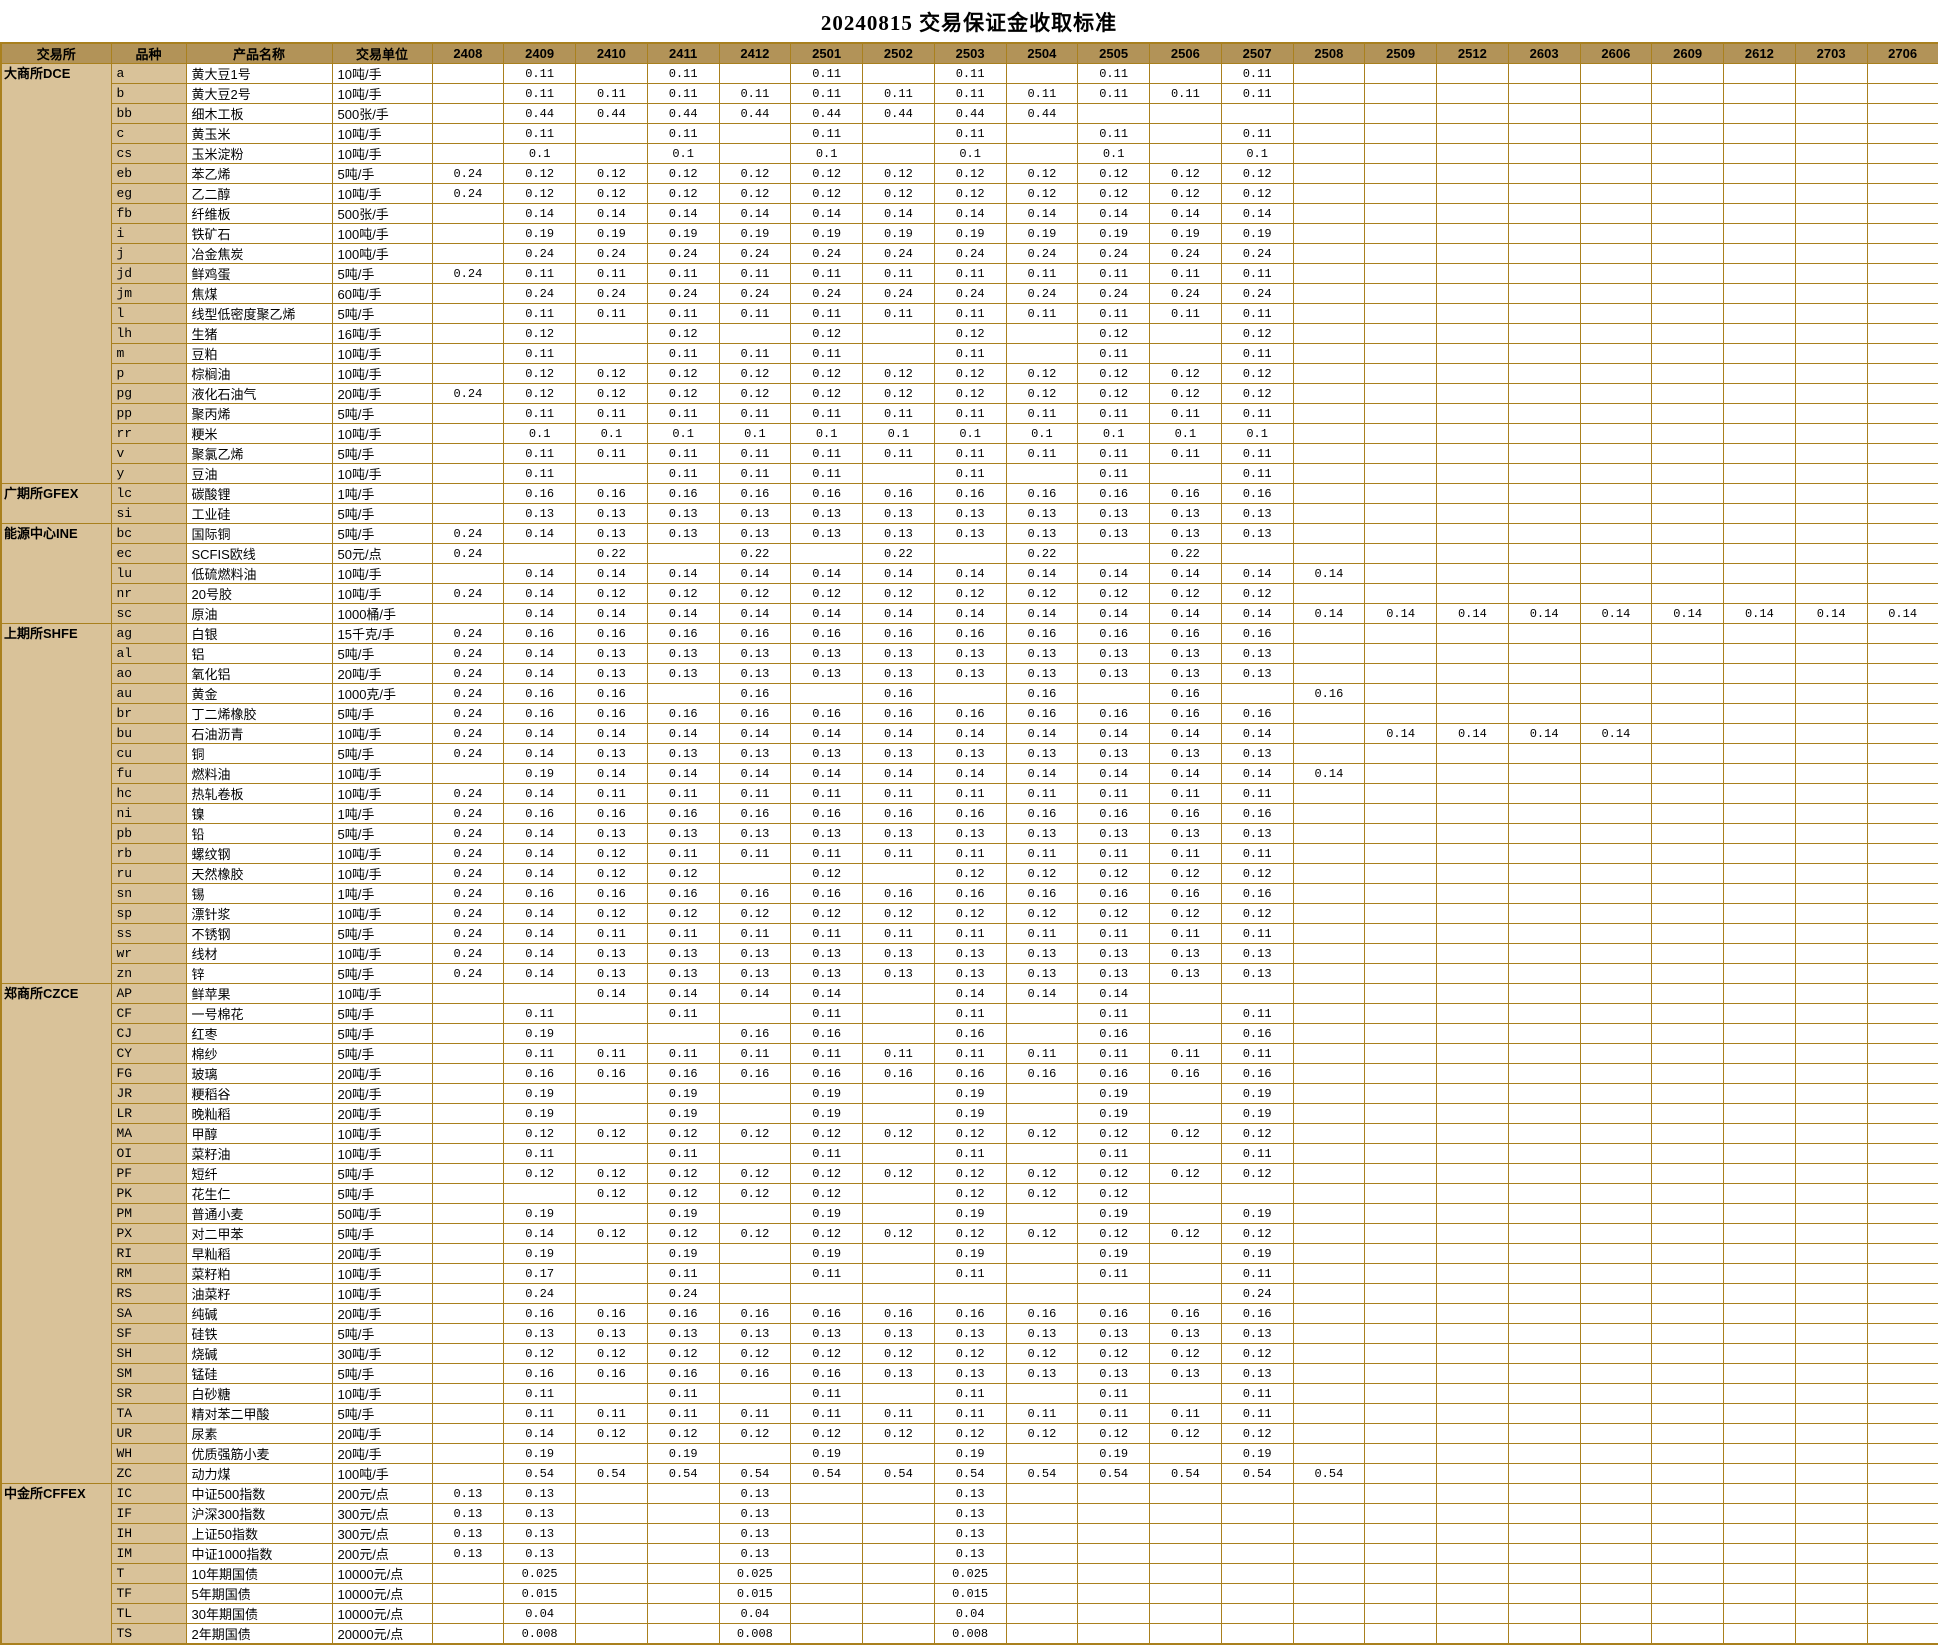 The width and height of the screenshot is (1938, 1645). What do you see at coordinates (259, 1173) in the screenshot?
I see `product-name: 短纤` at bounding box center [259, 1173].